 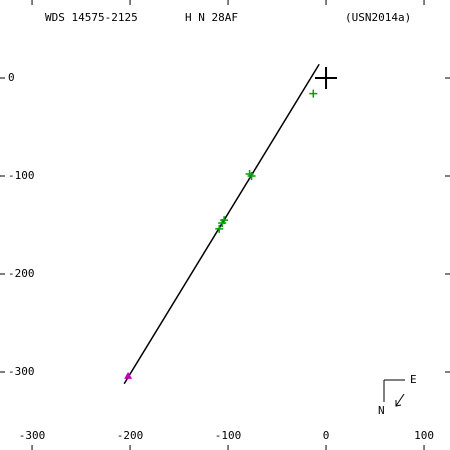 What do you see at coordinates (228, 435) in the screenshot?
I see `x-tick-label: -100` at bounding box center [228, 435].